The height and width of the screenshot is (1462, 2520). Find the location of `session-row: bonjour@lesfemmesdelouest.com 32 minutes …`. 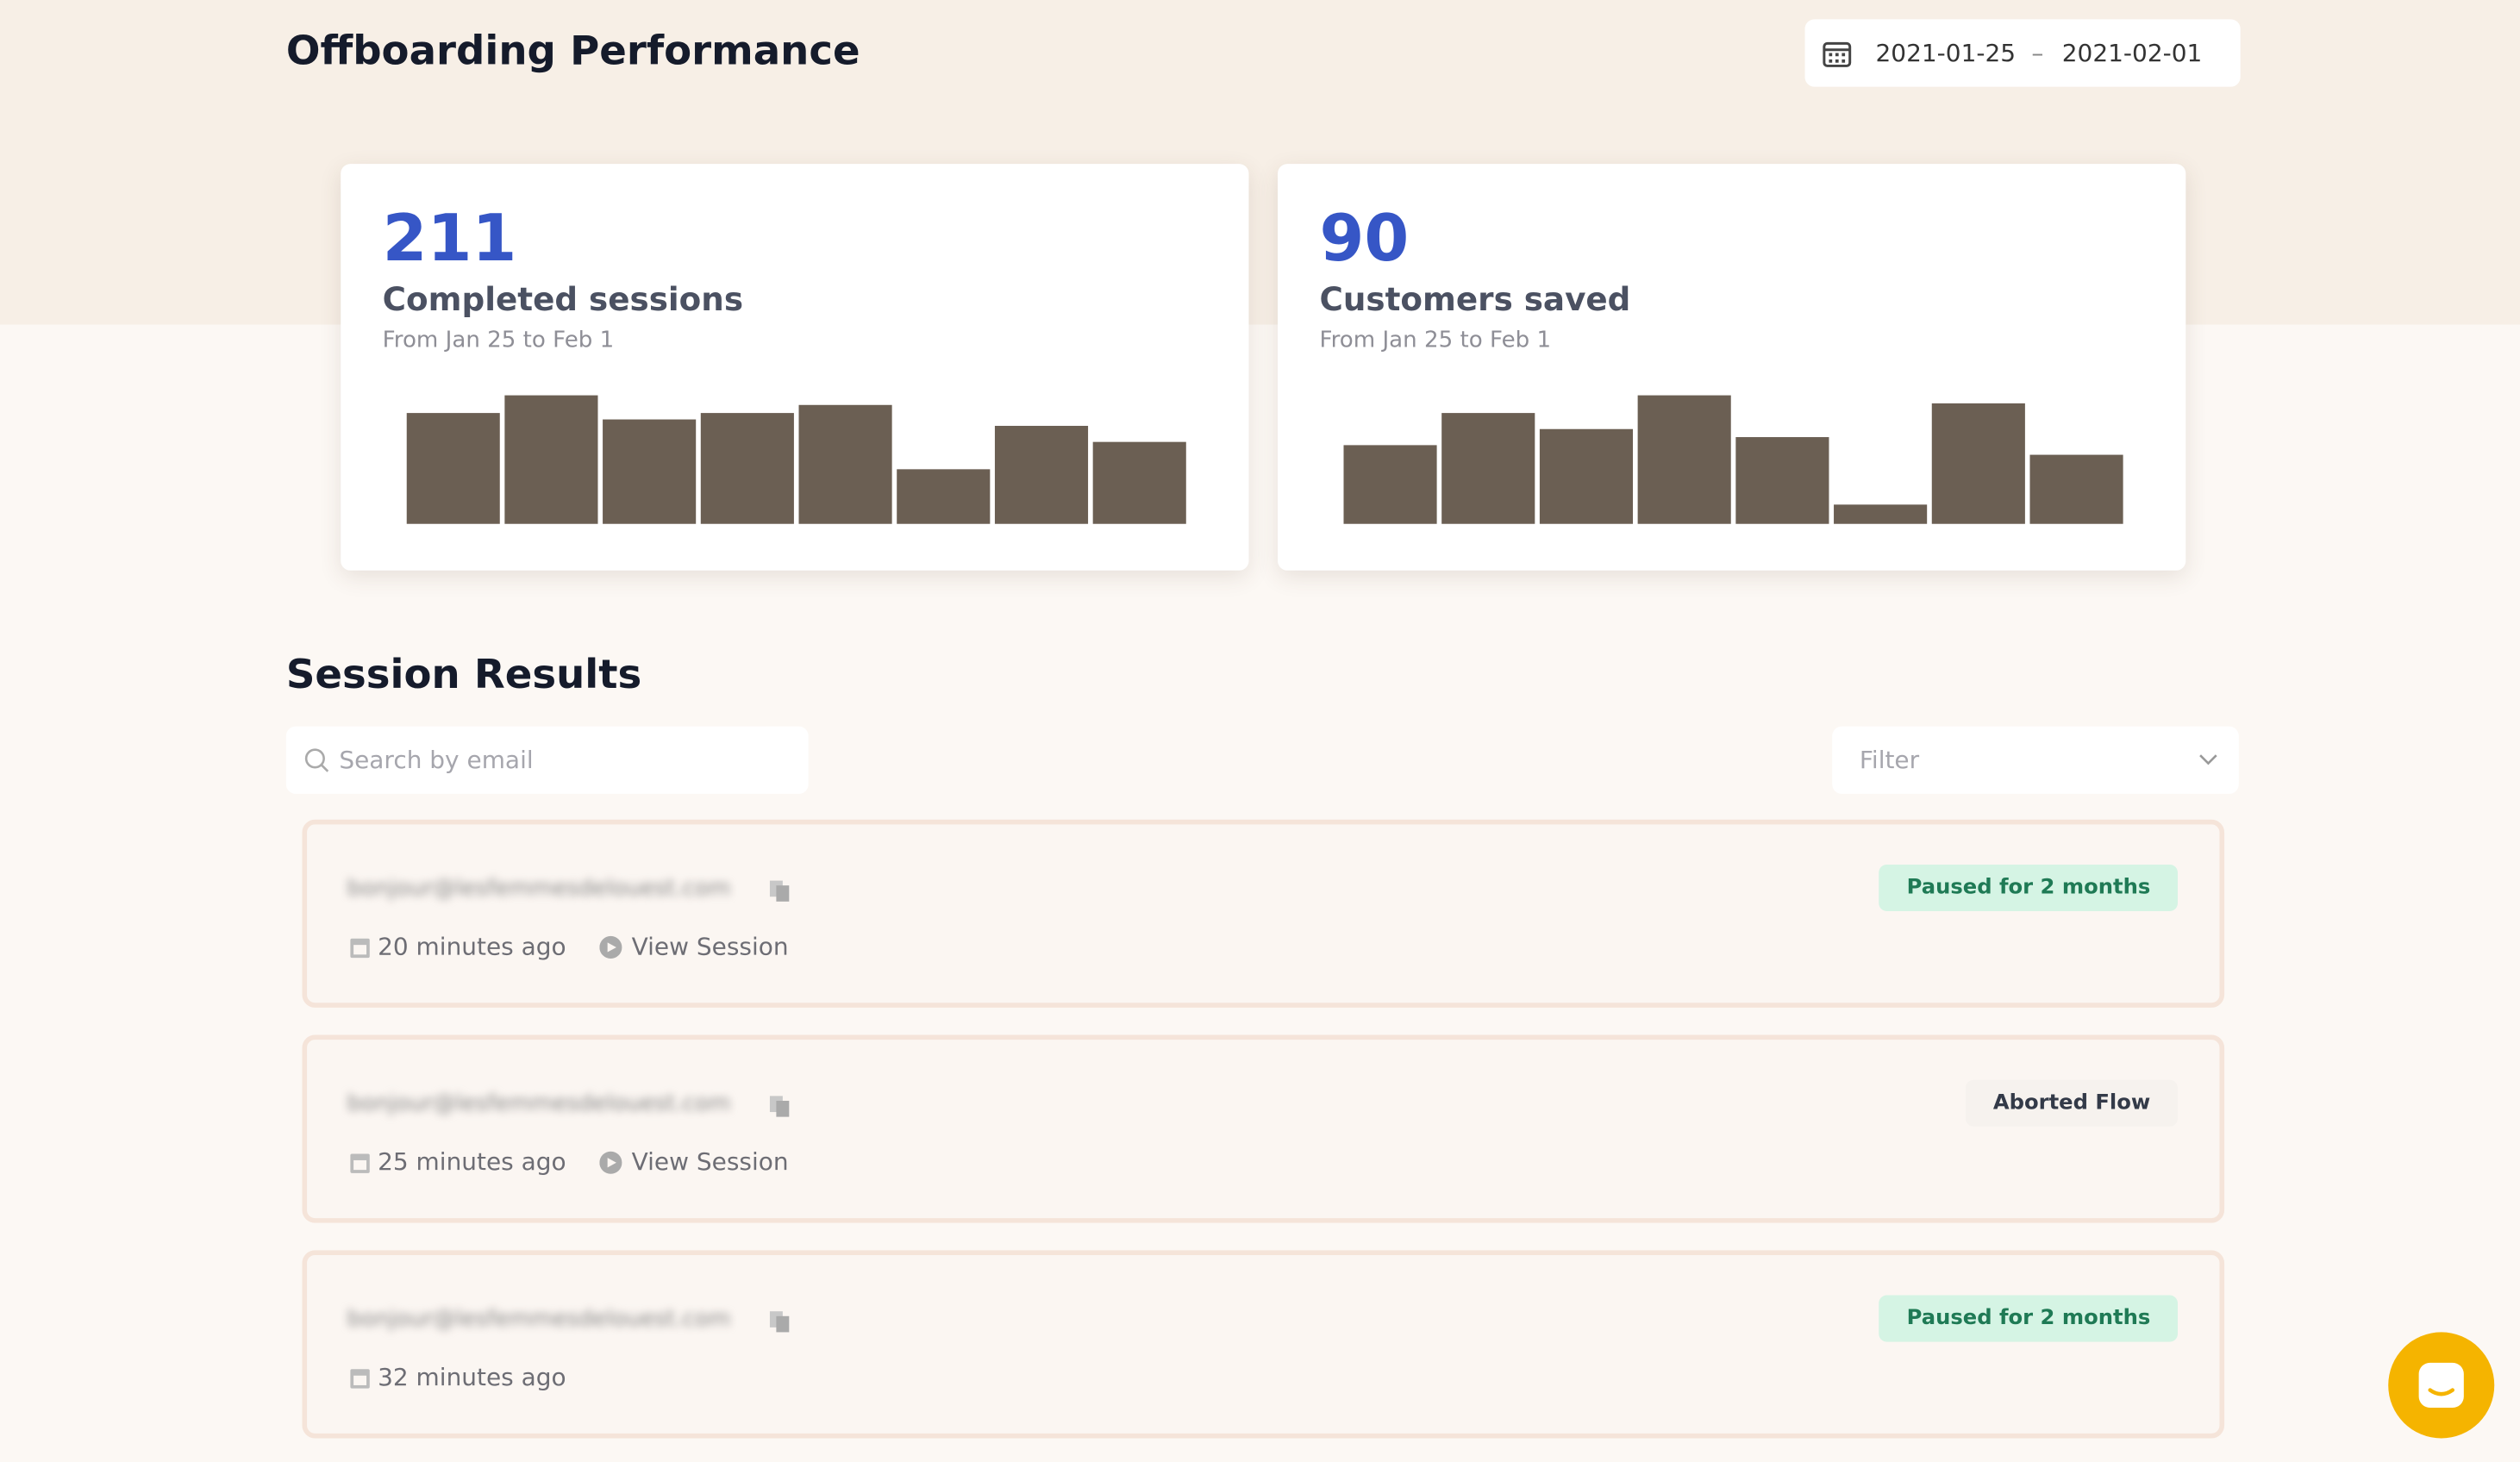

session-row: bonjour@lesfemmesdelouest.com 32 minutes … is located at coordinates (1263, 1344).